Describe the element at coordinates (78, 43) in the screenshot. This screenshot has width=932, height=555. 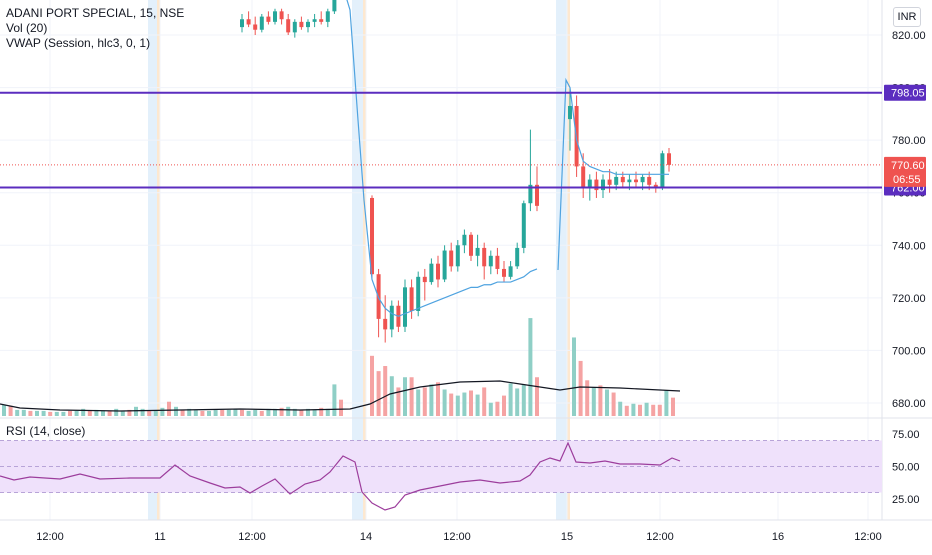
I see `vwap-indicator-label: VWAP (Session, hlc3, 0, 1)` at that location.